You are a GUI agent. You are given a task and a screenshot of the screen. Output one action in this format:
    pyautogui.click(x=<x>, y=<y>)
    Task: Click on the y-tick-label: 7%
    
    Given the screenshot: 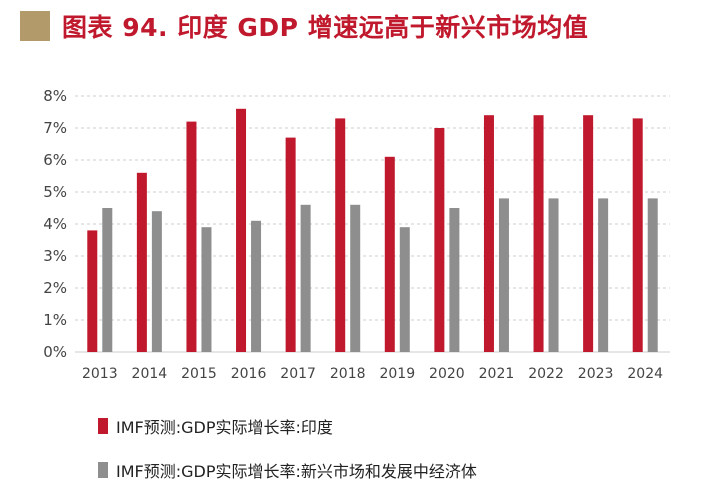 What is the action you would take?
    pyautogui.click(x=55, y=128)
    